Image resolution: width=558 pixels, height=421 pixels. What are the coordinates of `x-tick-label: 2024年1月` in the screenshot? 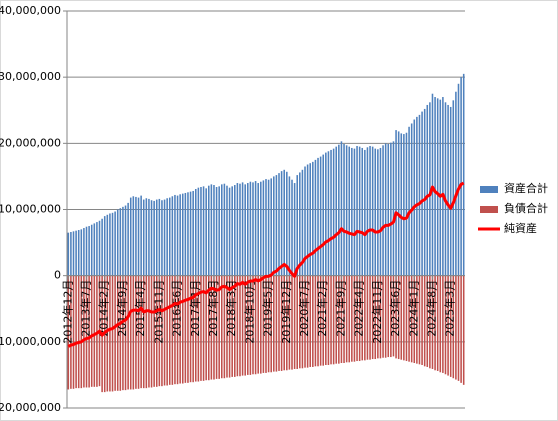 It's located at (413, 308).